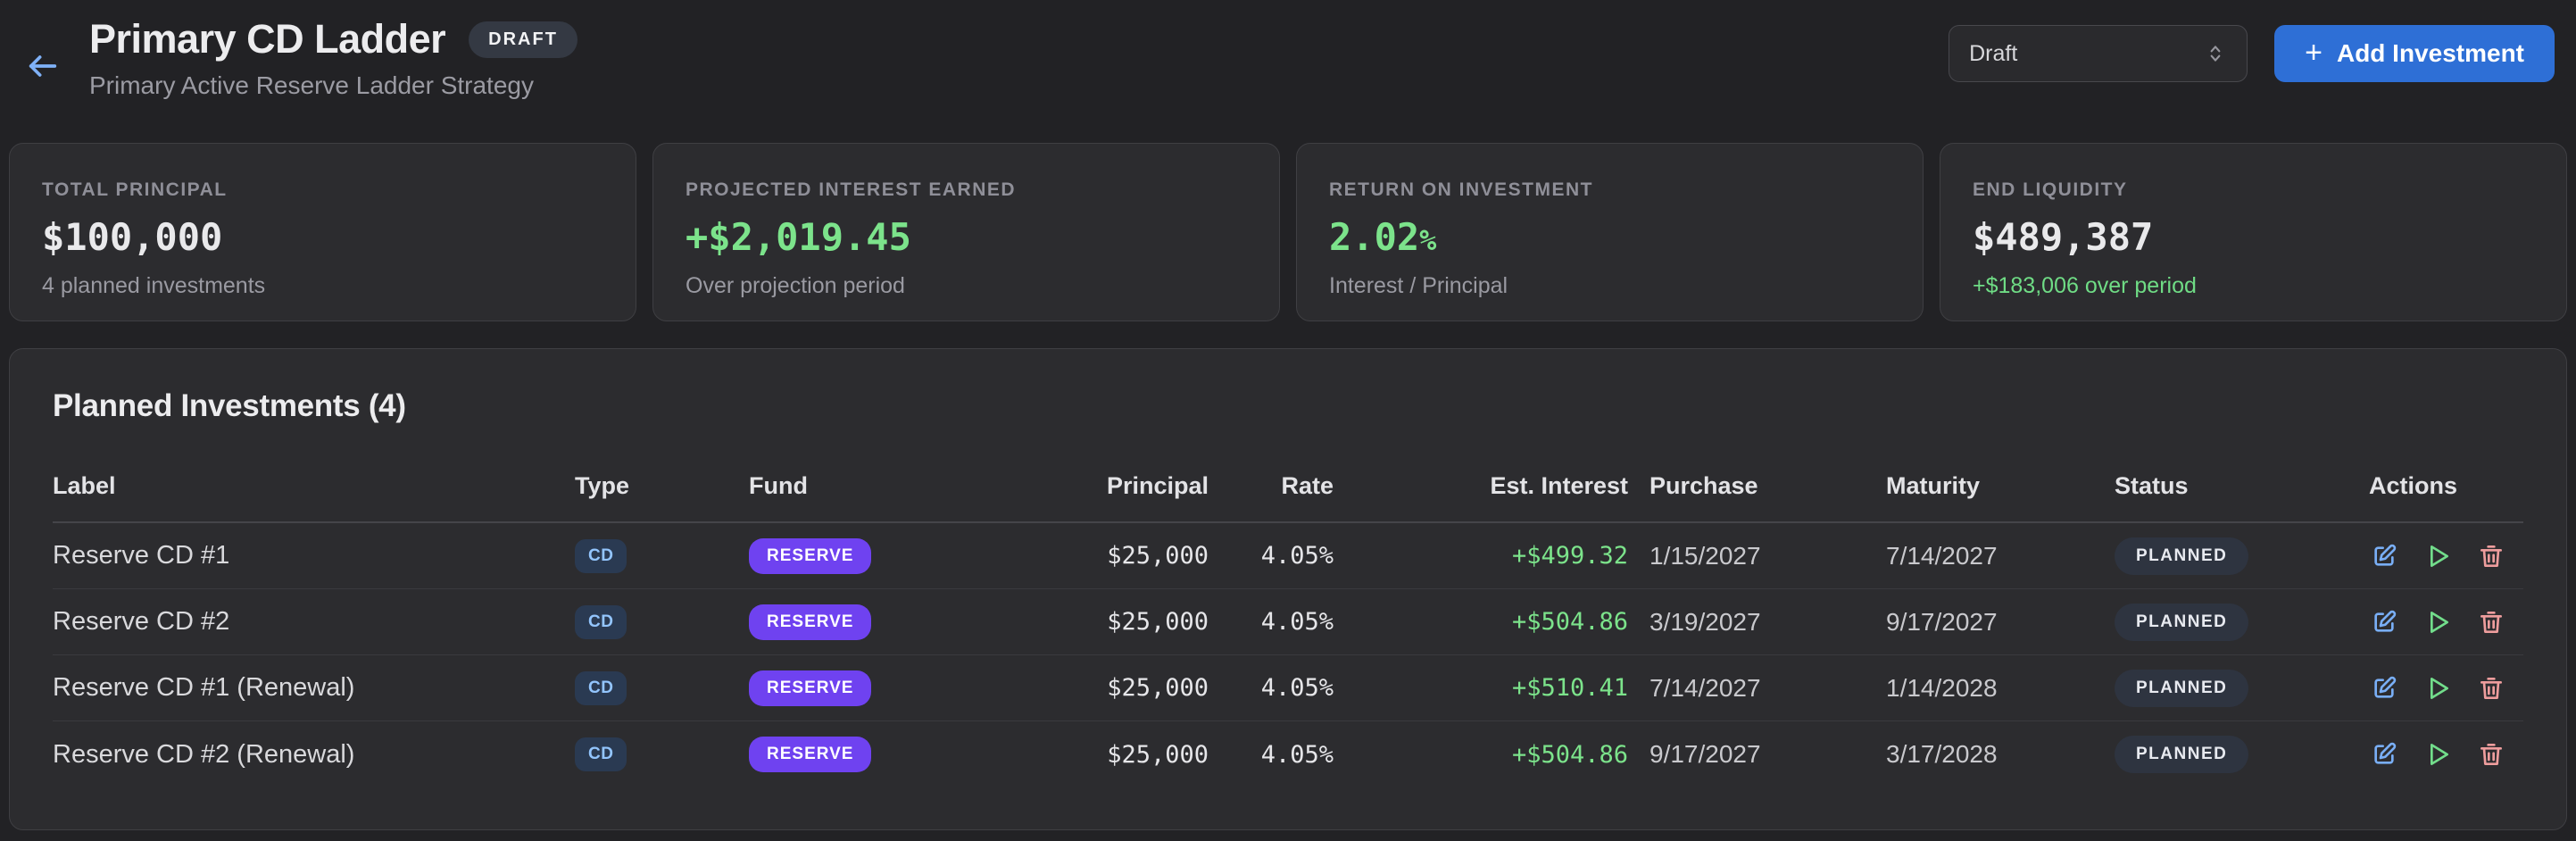 The image size is (2576, 841). Describe the element at coordinates (2050, 190) in the screenshot. I see `stat-label: END LIQUIDITY` at that location.